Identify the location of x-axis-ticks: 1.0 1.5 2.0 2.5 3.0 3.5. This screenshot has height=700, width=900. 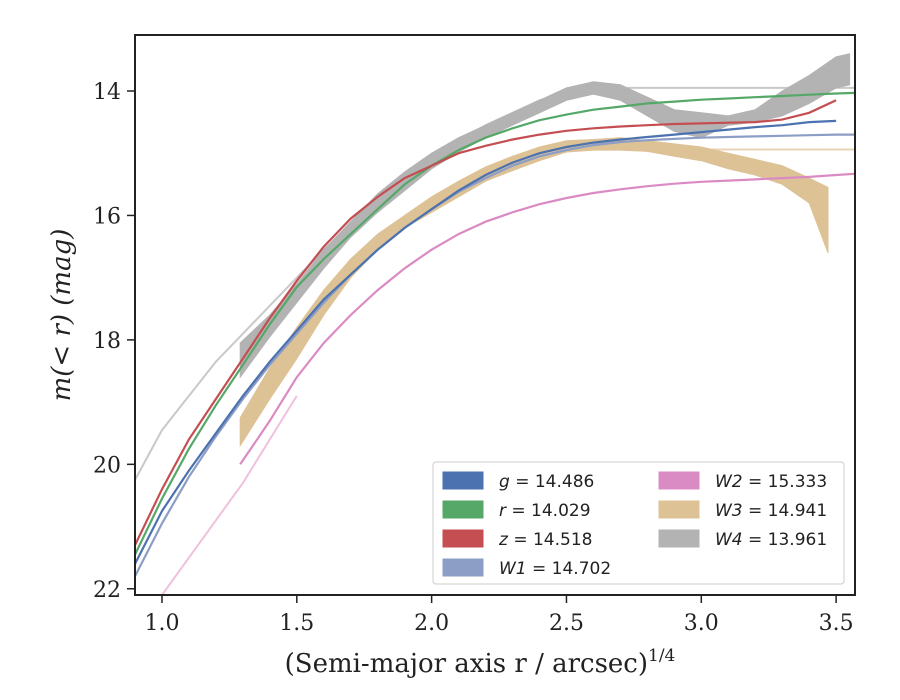
(499, 615).